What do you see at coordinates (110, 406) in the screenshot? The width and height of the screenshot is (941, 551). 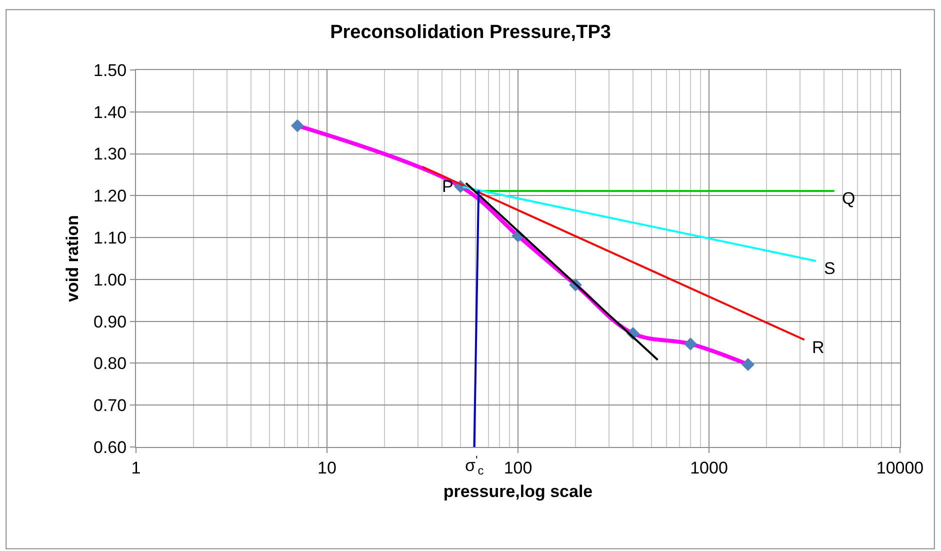 I see `y-tick-label: 0.70` at bounding box center [110, 406].